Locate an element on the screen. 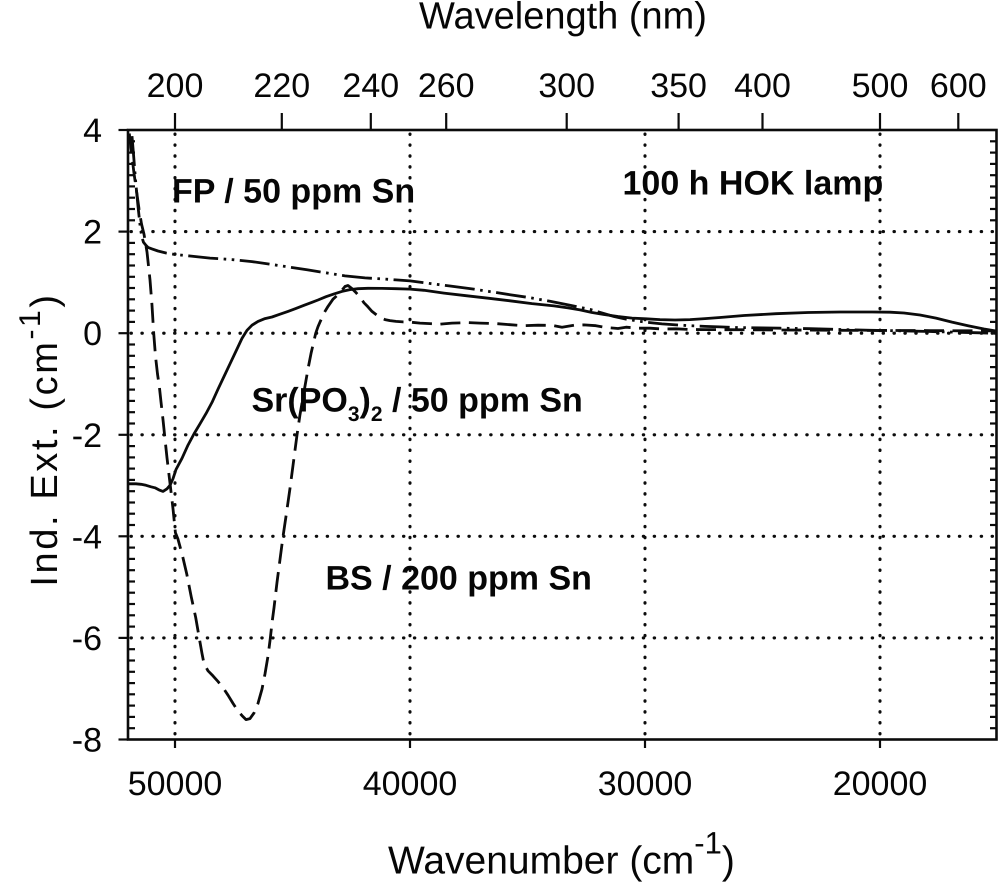 This screenshot has width=1000, height=882. svg-text: 100 h HOK lamp is located at coordinates (753, 184).